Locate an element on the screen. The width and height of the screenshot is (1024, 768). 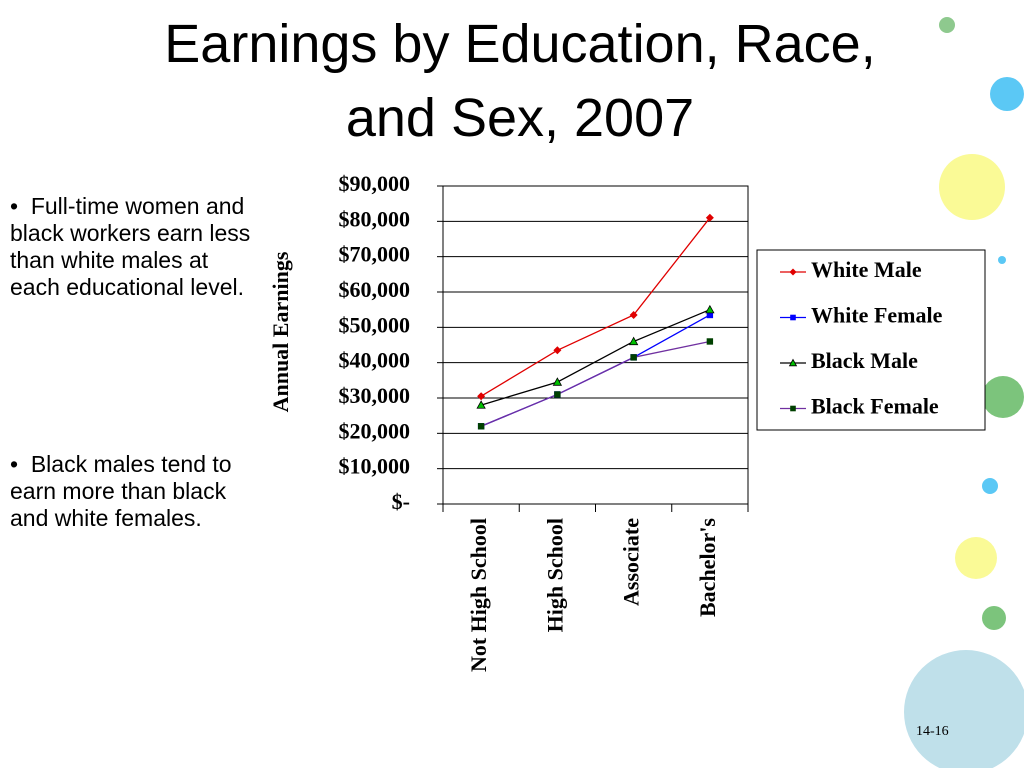
x-tick-label: Not High School is located at coordinates (478, 595).